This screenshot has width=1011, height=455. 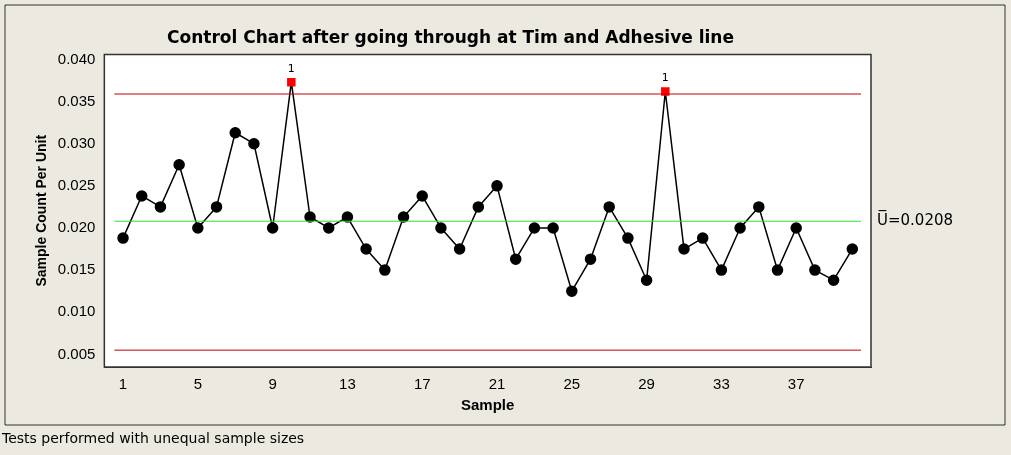 I want to click on x-tick-label: 37, so click(x=796, y=384).